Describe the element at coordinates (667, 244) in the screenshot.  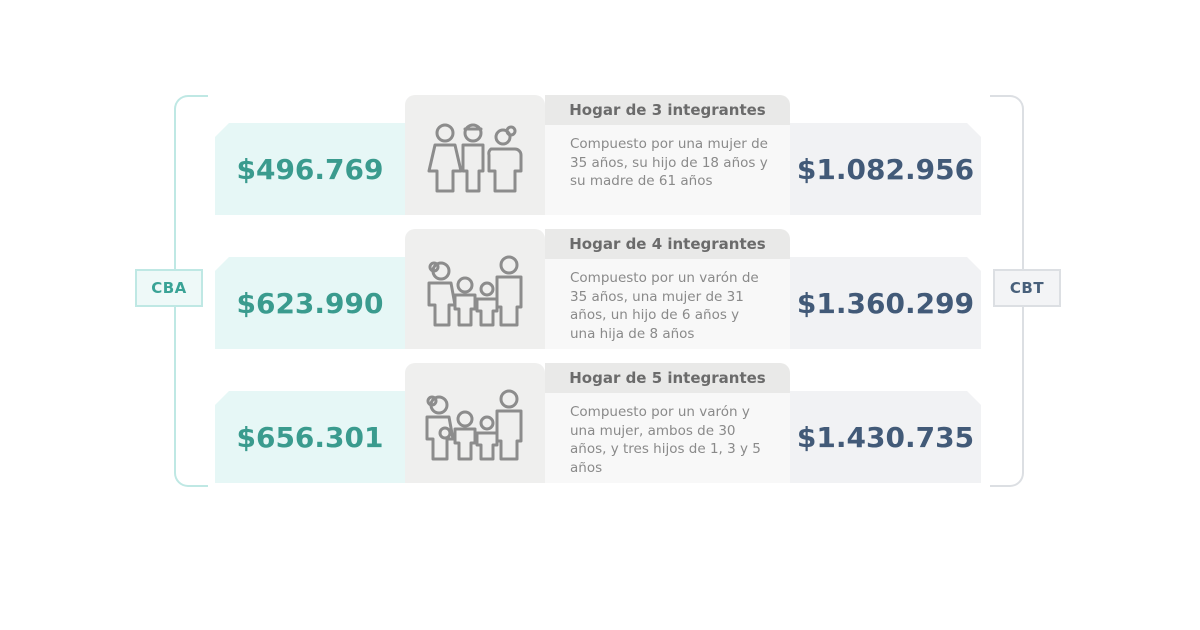
I see `household-title: Hogar de 4 integrantes` at that location.